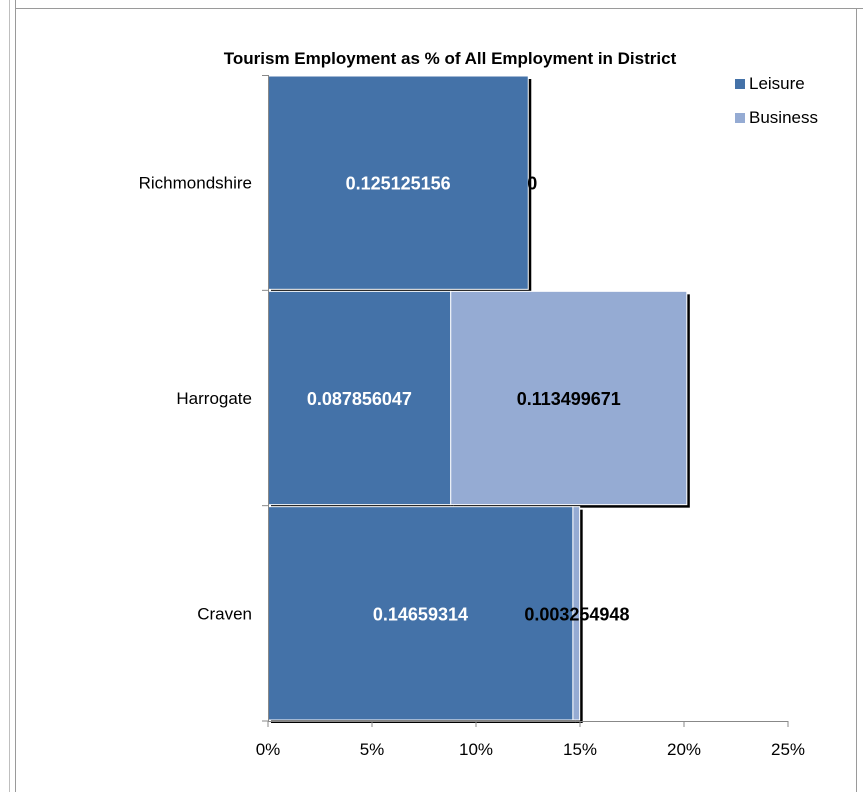 The width and height of the screenshot is (863, 792). What do you see at coordinates (783, 117) in the screenshot?
I see `legend-label-business: Business` at bounding box center [783, 117].